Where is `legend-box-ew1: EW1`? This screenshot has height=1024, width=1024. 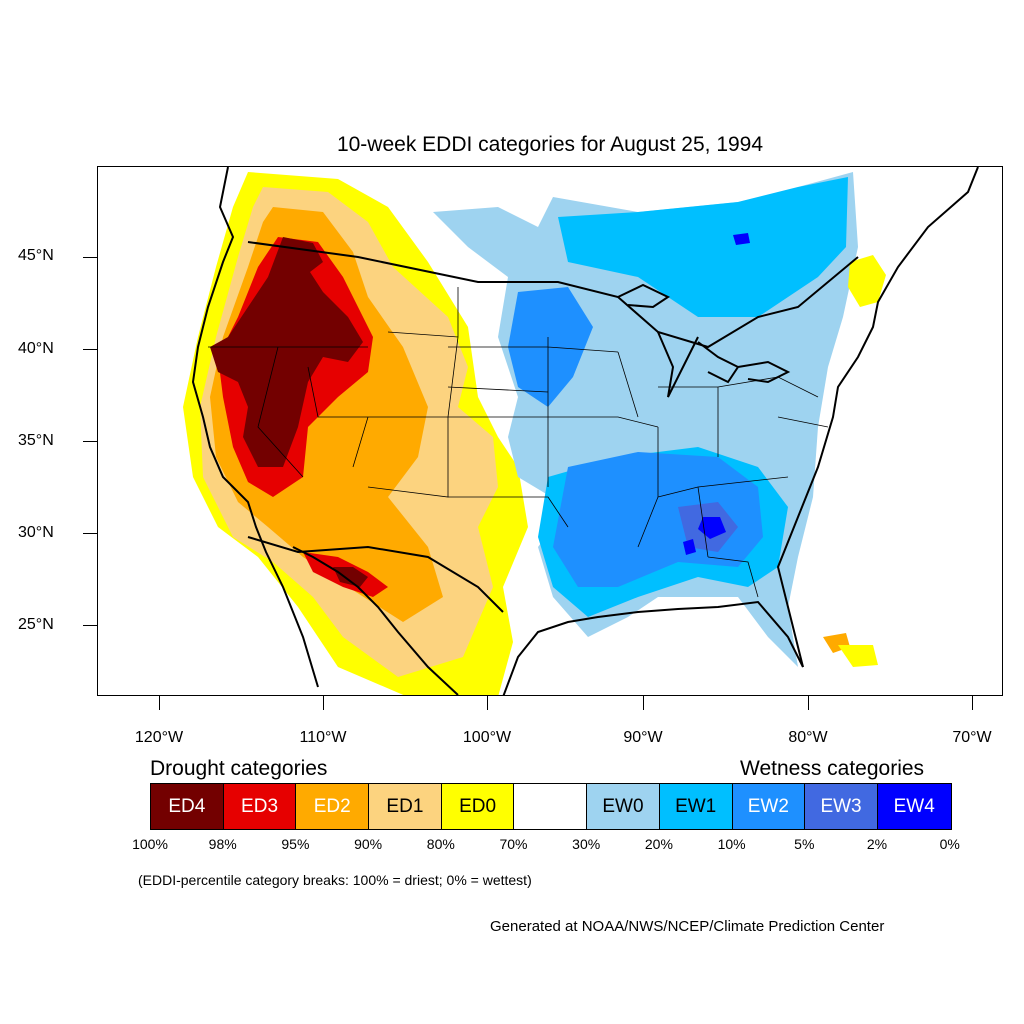
legend-box-ew1: EW1 is located at coordinates (696, 806).